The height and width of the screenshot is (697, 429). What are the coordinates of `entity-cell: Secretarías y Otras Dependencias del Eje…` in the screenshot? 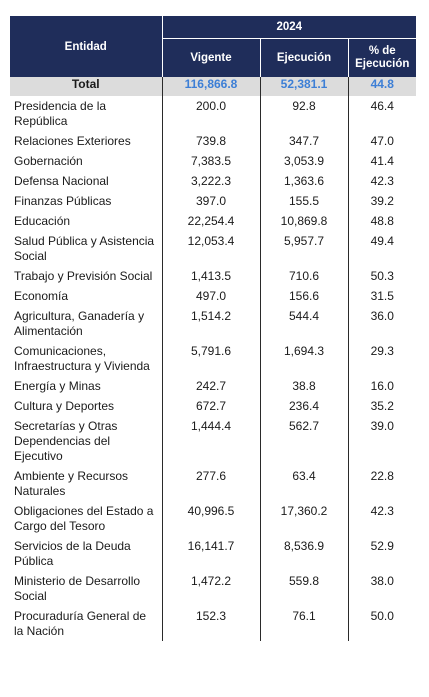 It's located at (66, 441).